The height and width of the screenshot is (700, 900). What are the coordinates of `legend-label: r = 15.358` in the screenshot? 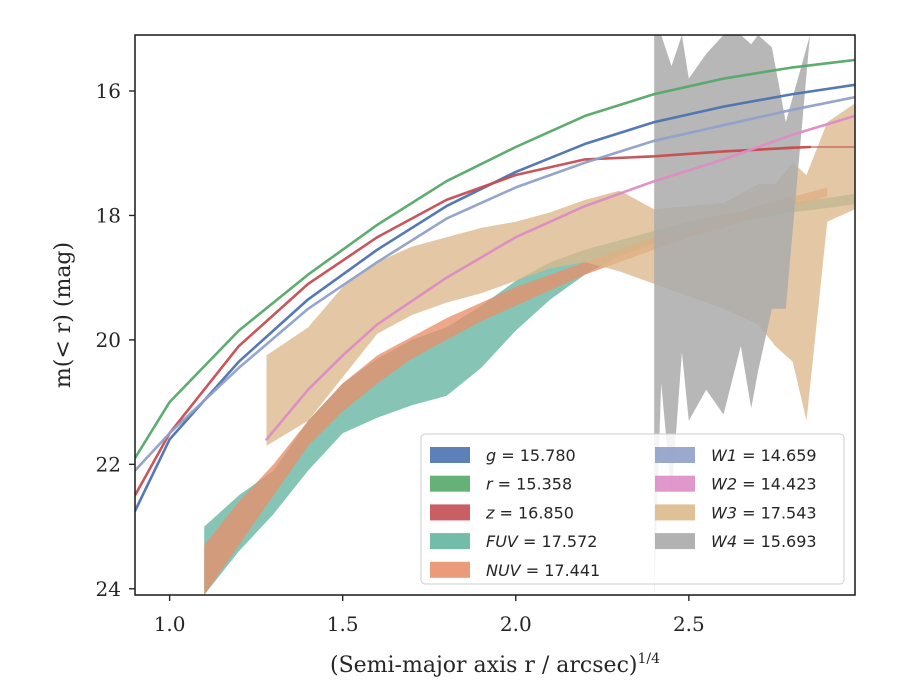 It's located at (529, 484).